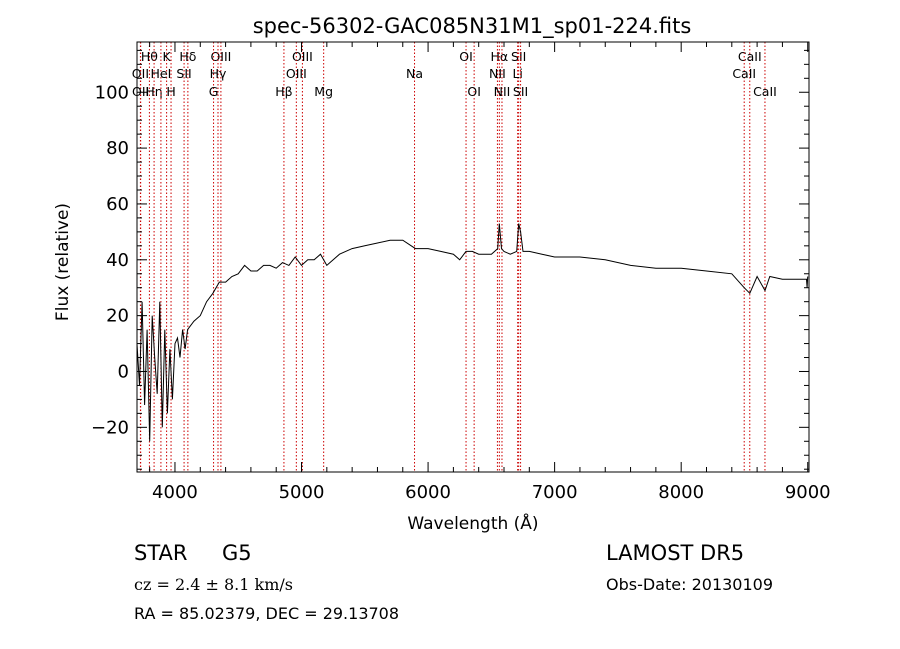 The image size is (900, 649). What do you see at coordinates (323, 91) in the screenshot?
I see `line-id-label: Mg` at bounding box center [323, 91].